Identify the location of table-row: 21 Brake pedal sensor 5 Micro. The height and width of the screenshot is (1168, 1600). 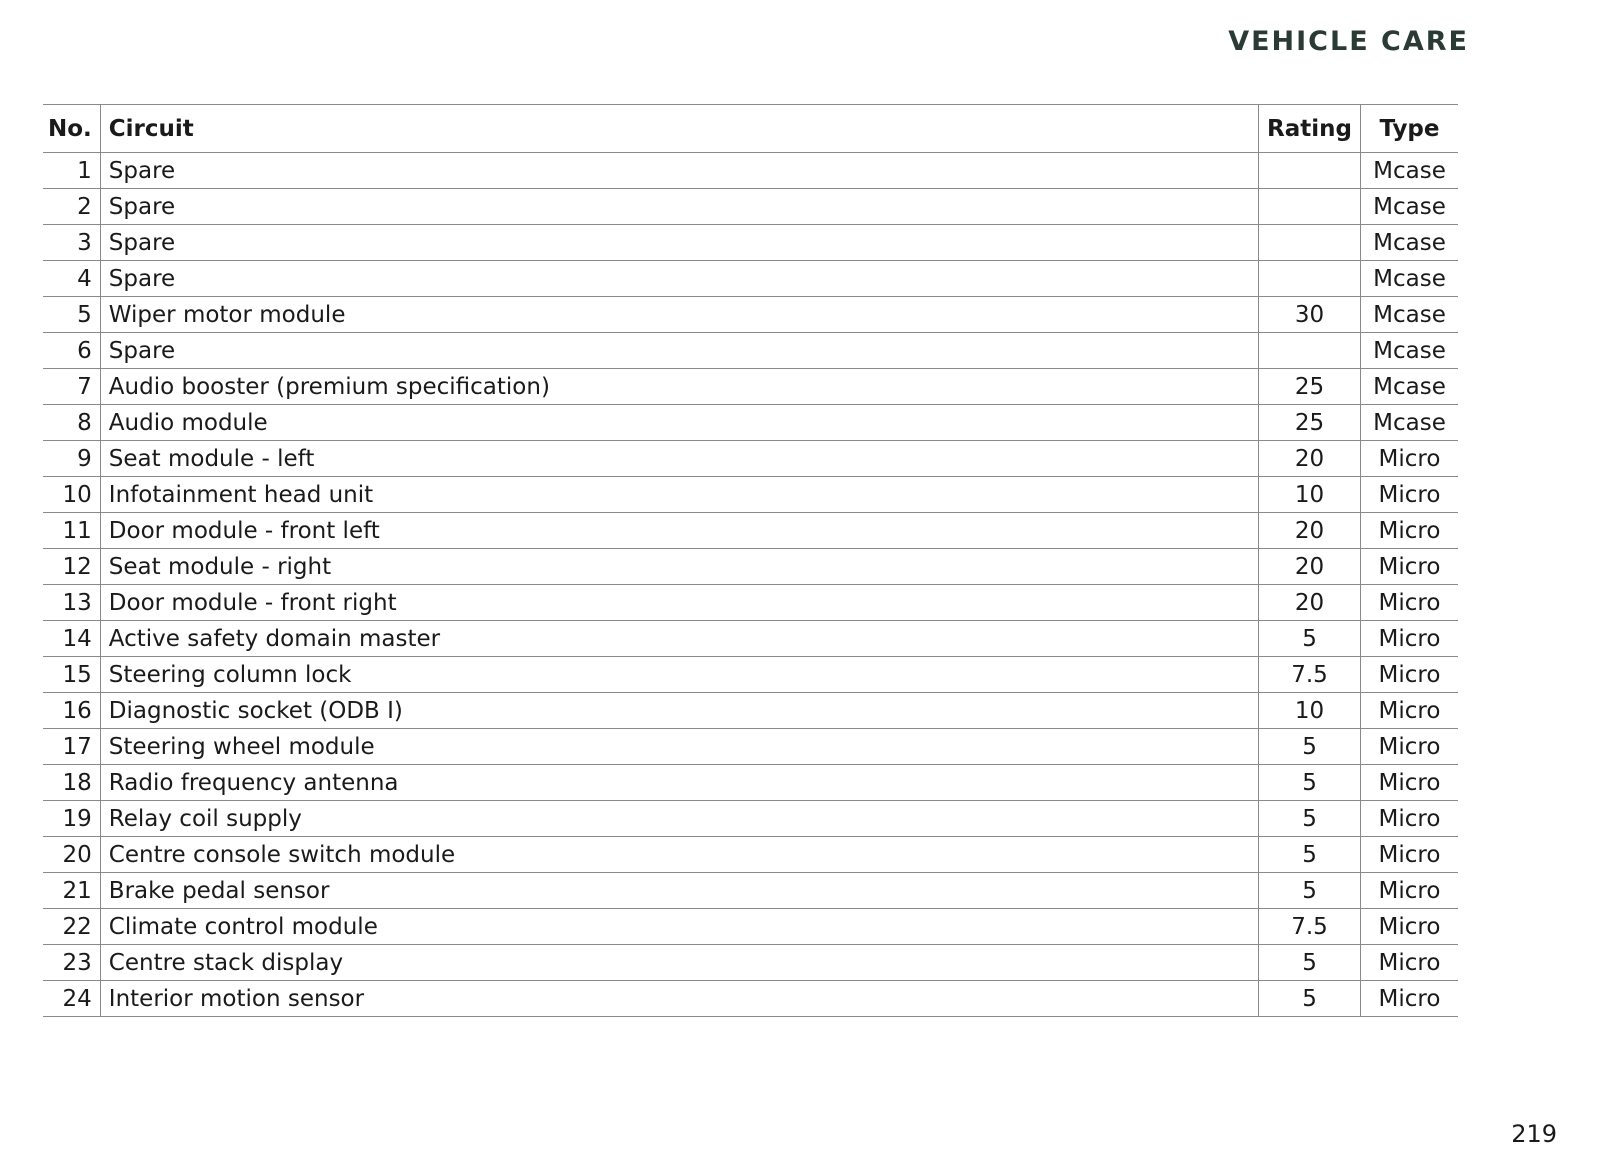
(750, 890).